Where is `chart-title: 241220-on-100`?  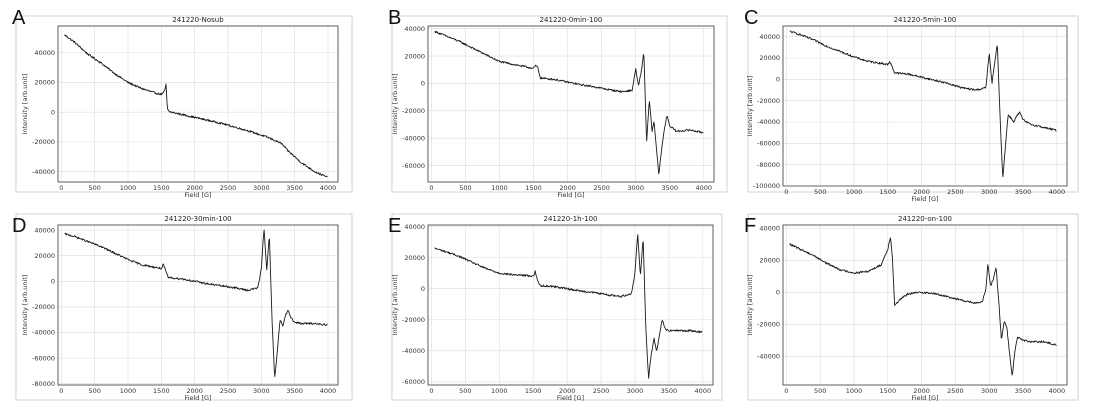
chart-title: 241220-on-100 is located at coordinates (925, 219).